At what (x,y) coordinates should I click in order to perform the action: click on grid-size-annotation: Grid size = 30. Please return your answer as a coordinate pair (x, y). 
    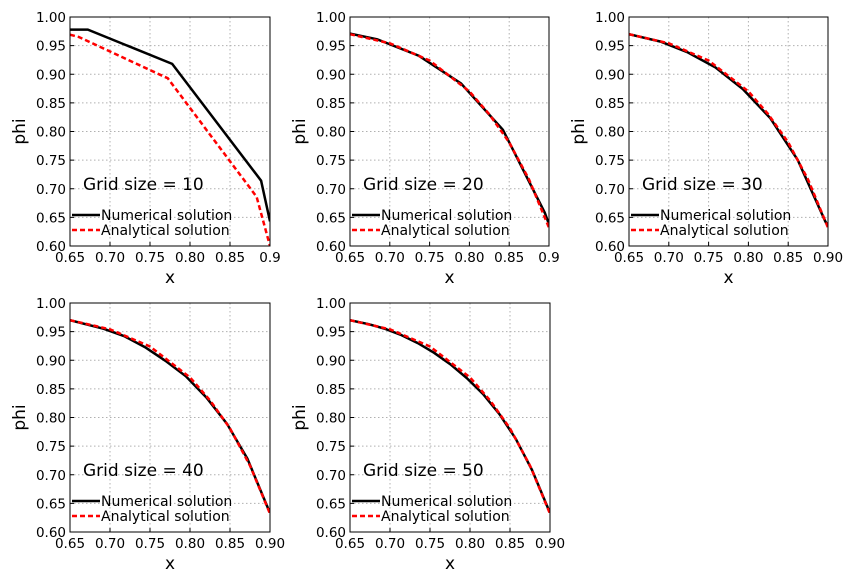
    Looking at the image, I should click on (702, 185).